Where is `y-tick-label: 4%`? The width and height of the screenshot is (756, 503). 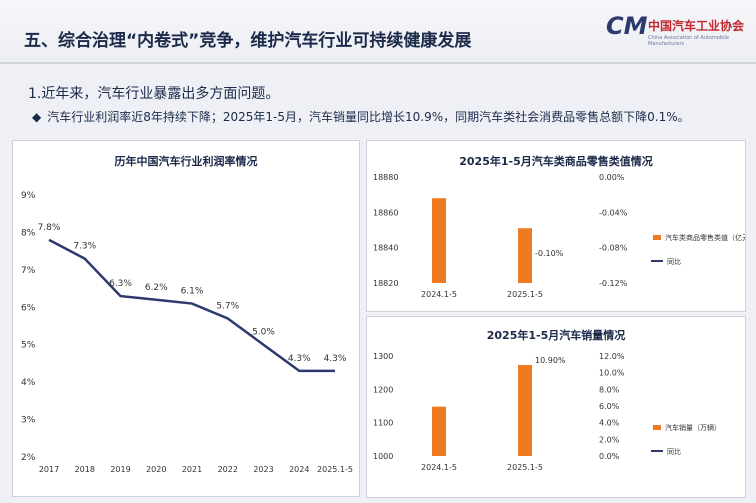
y-tick-label: 4% is located at coordinates (28, 383).